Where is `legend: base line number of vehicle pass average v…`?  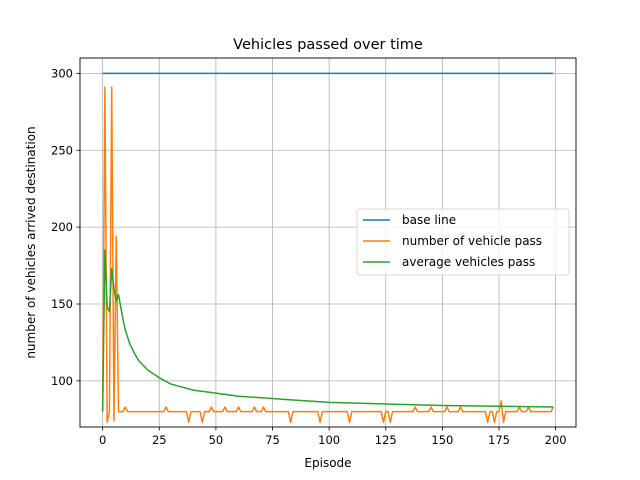 legend: base line number of vehicle pass average v… is located at coordinates (463, 242).